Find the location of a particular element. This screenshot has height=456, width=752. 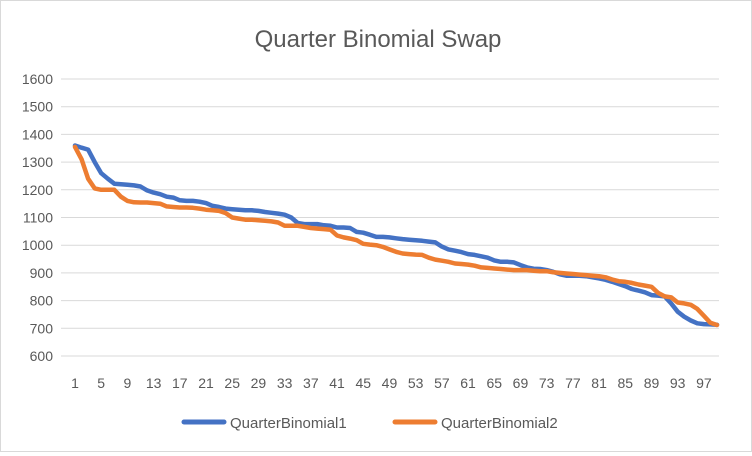

y-tick-label: 1200 is located at coordinates (37, 190).